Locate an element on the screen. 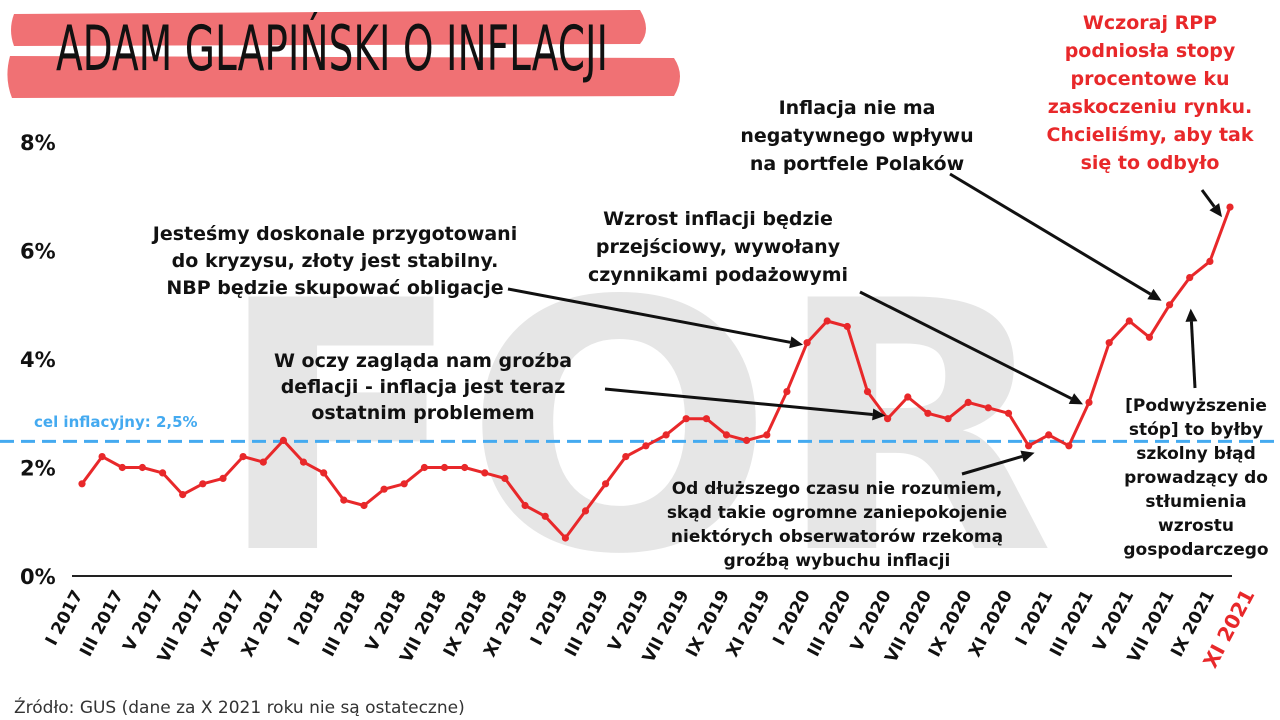  annotation-line: Inflacja nie ma is located at coordinates (857, 108).